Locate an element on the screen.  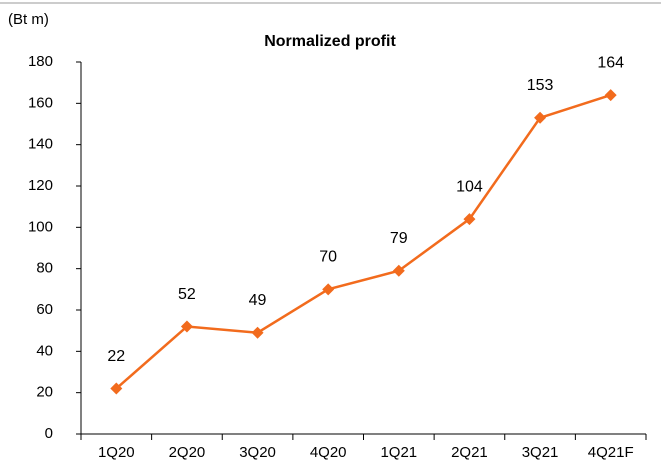
y-tick-label: 100 is located at coordinates (40, 226).